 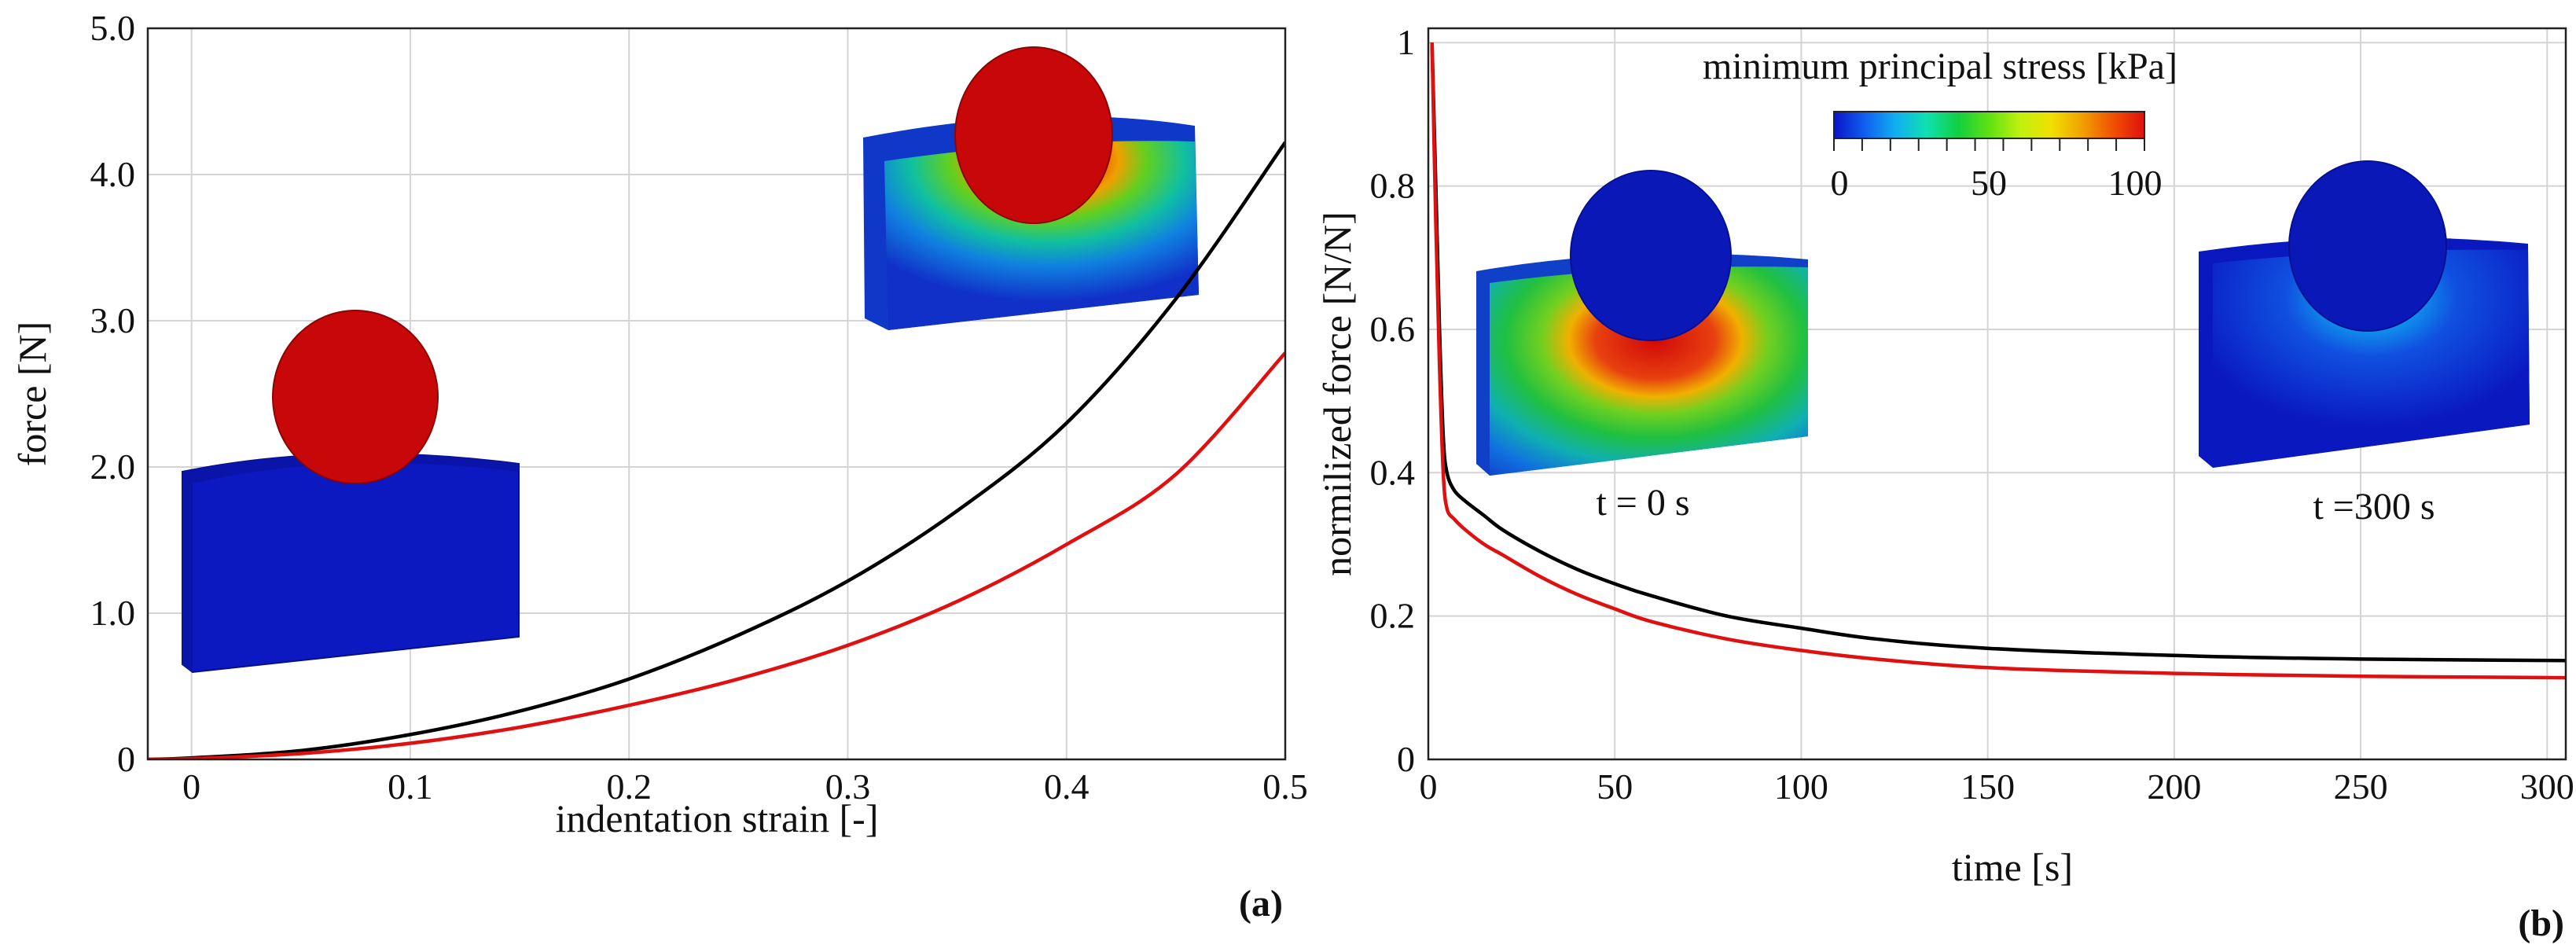 What do you see at coordinates (1840, 183) in the screenshot?
I see `colorbar-tick-label-0: 0` at bounding box center [1840, 183].